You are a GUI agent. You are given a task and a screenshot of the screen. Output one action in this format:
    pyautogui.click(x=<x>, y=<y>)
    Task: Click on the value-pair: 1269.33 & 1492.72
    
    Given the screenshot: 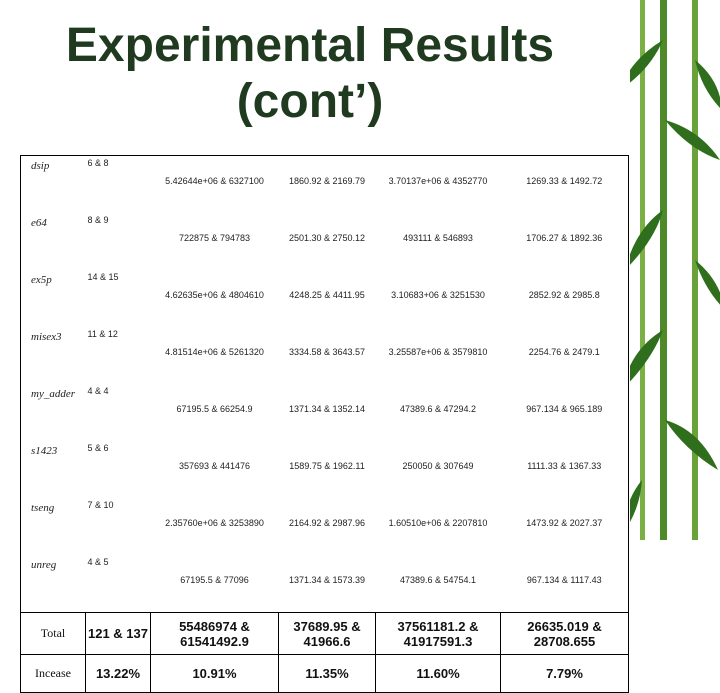 What is the action you would take?
    pyautogui.click(x=564, y=181)
    